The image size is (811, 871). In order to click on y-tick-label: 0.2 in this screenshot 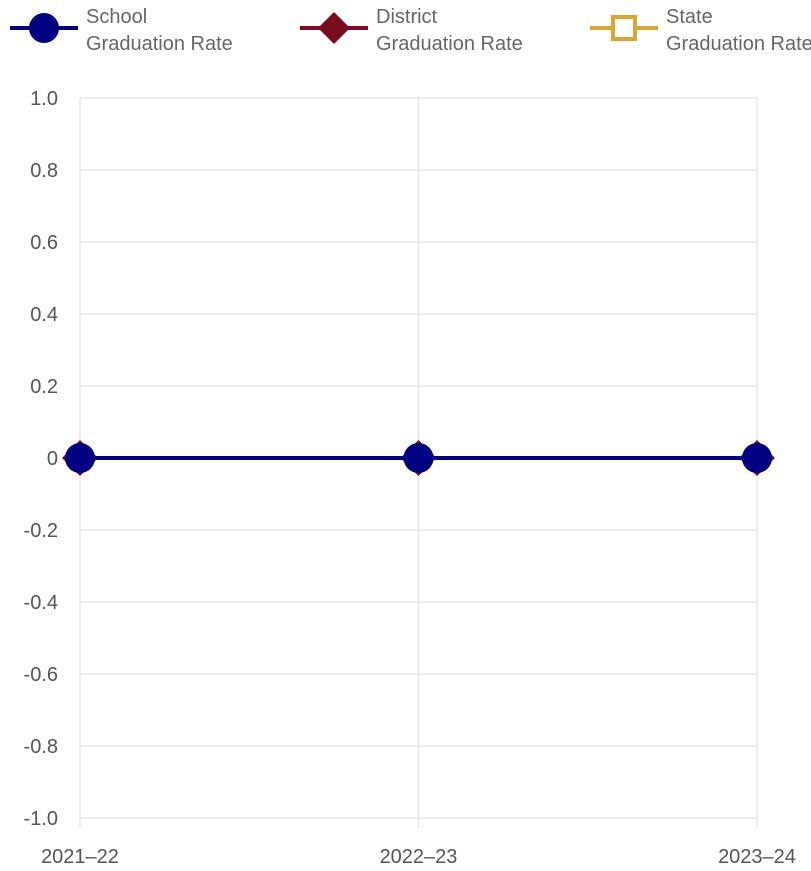, I will do `click(44, 387)`.